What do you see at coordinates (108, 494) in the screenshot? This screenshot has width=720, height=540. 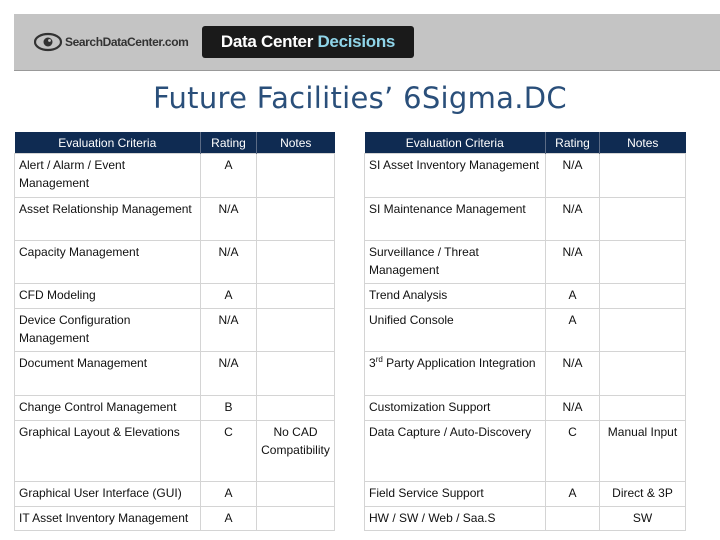 I see `criteria-cell: Graphical User Interface (GUI)` at bounding box center [108, 494].